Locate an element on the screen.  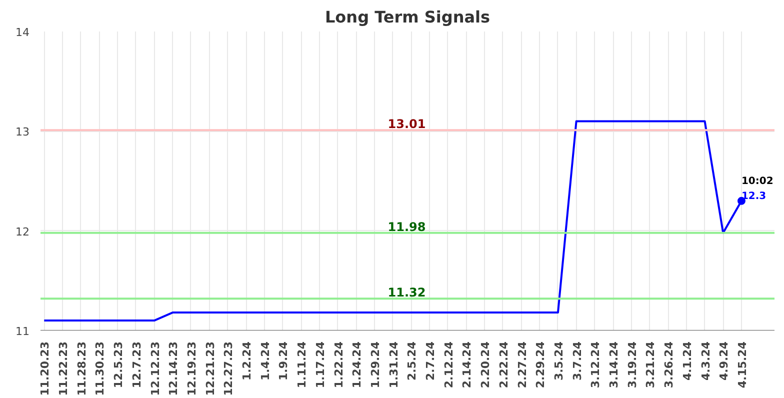
x-tick-label: 2.27.24 is located at coordinates (522, 364).